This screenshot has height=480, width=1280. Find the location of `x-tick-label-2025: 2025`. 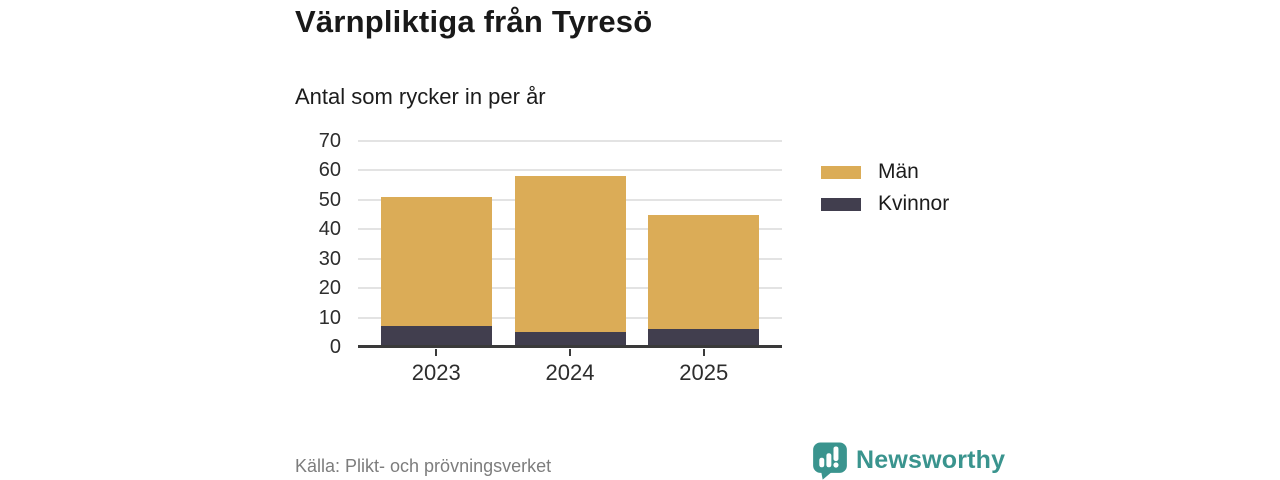

x-tick-label-2025: 2025 is located at coordinates (704, 372).